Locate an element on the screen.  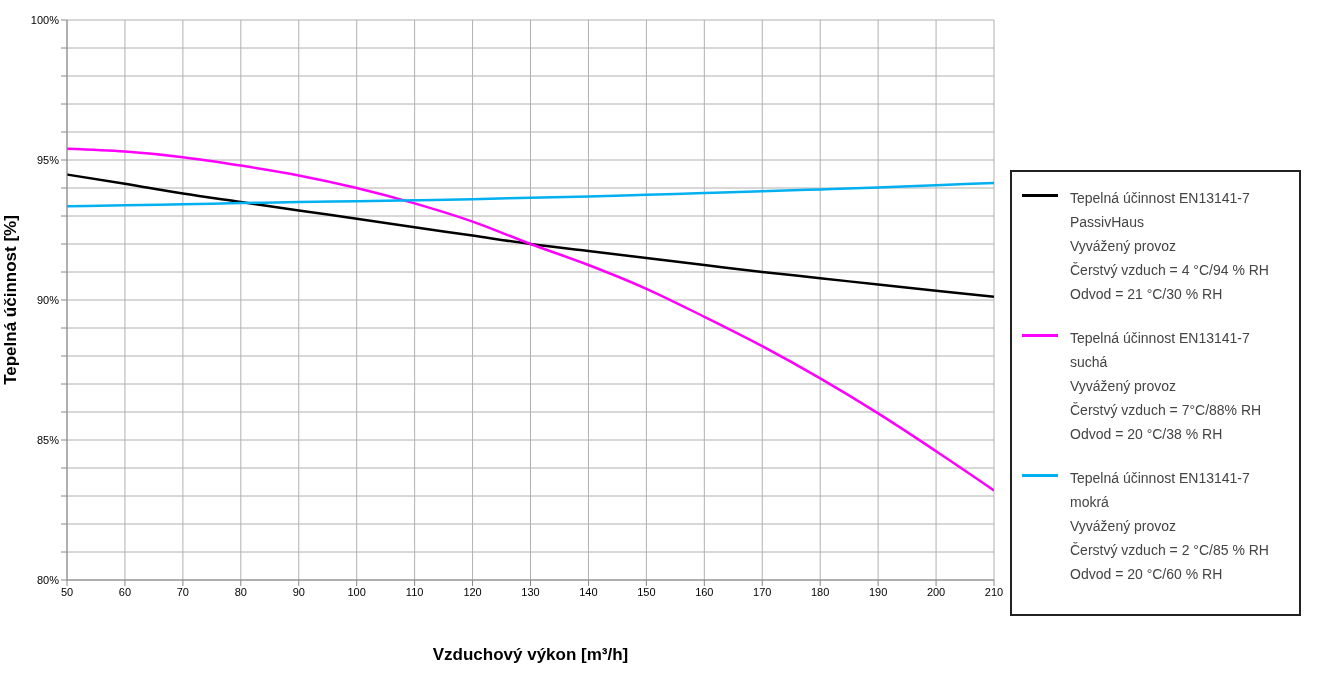
y-tick-label: 85% is located at coordinates (48, 439).